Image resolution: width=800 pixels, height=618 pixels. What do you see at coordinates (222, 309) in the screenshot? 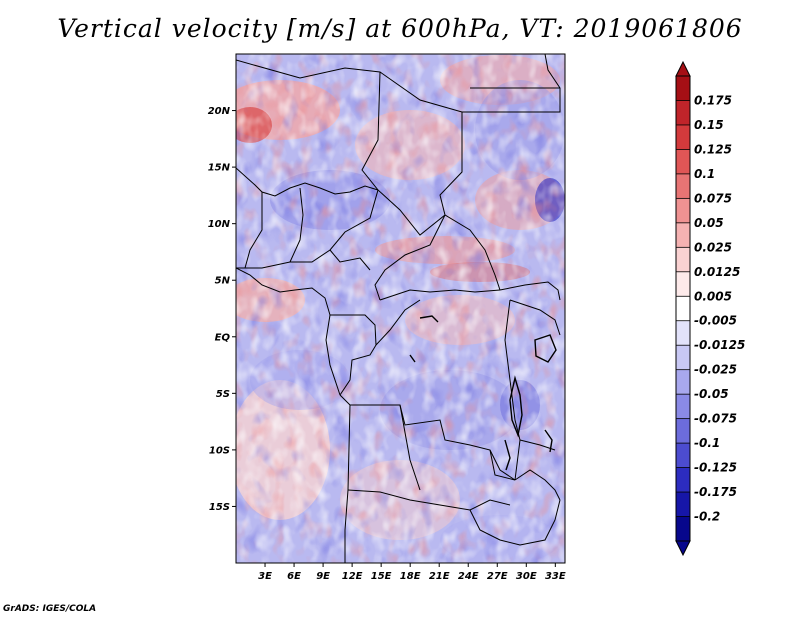
I see `latitude-axis: 20N 15N 10N 5N EQ 5S 10S 15S` at bounding box center [222, 309].